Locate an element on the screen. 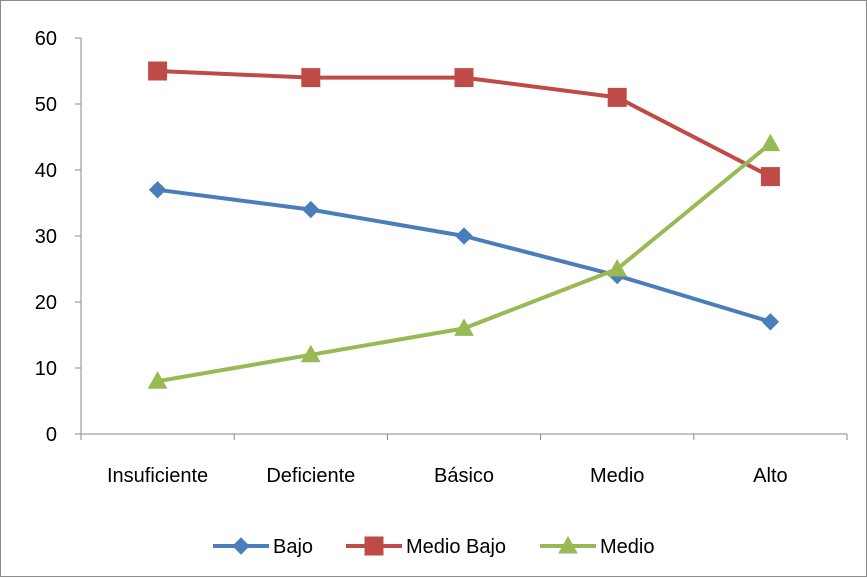 Image resolution: width=867 pixels, height=578 pixels. legend-item: Medio Bajo is located at coordinates (426, 547).